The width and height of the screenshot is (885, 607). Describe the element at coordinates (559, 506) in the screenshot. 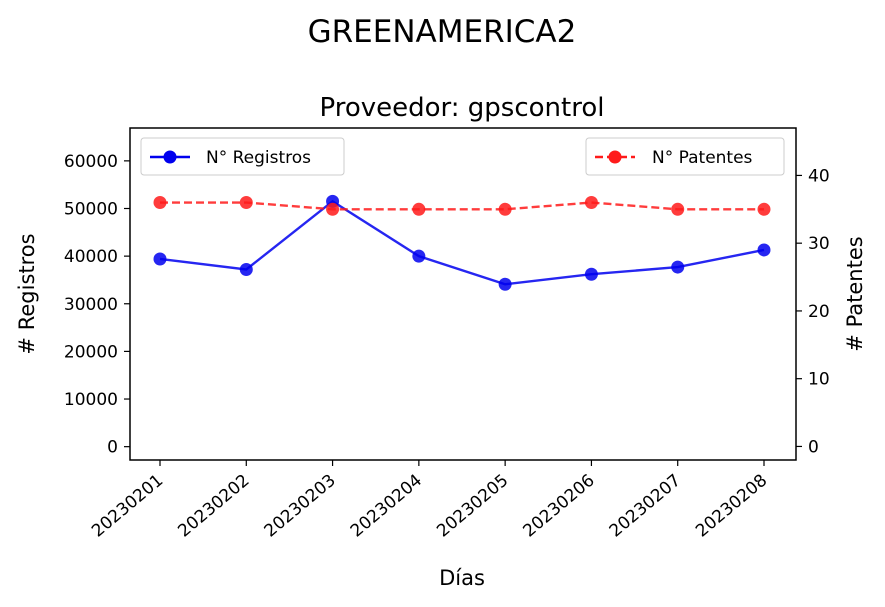

I see `x-tick-label: 20230206` at that location.